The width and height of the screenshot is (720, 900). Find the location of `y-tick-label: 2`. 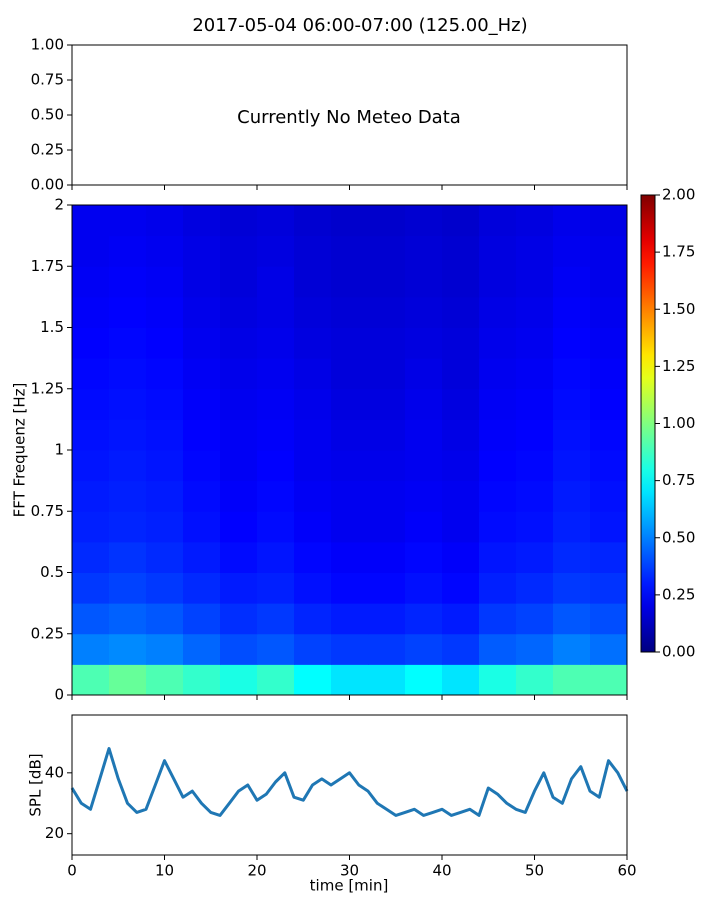

y-tick-label: 2 is located at coordinates (59, 205).